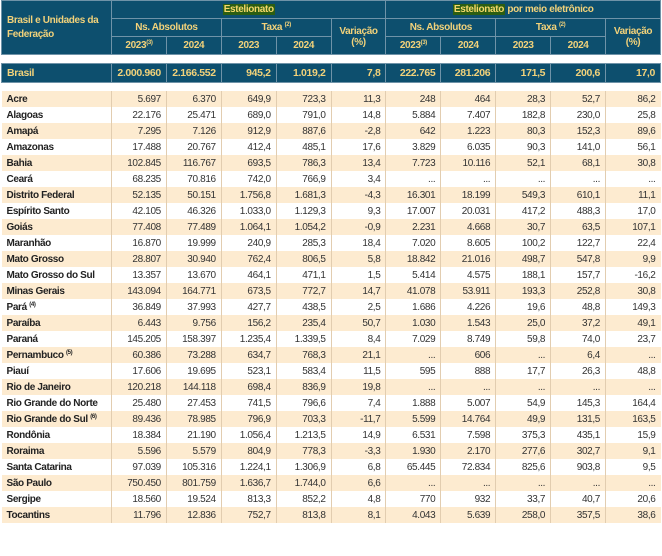 This screenshot has height=556, width=662. Describe the element at coordinates (56, 339) in the screenshot. I see `region-name: Paraná` at that location.